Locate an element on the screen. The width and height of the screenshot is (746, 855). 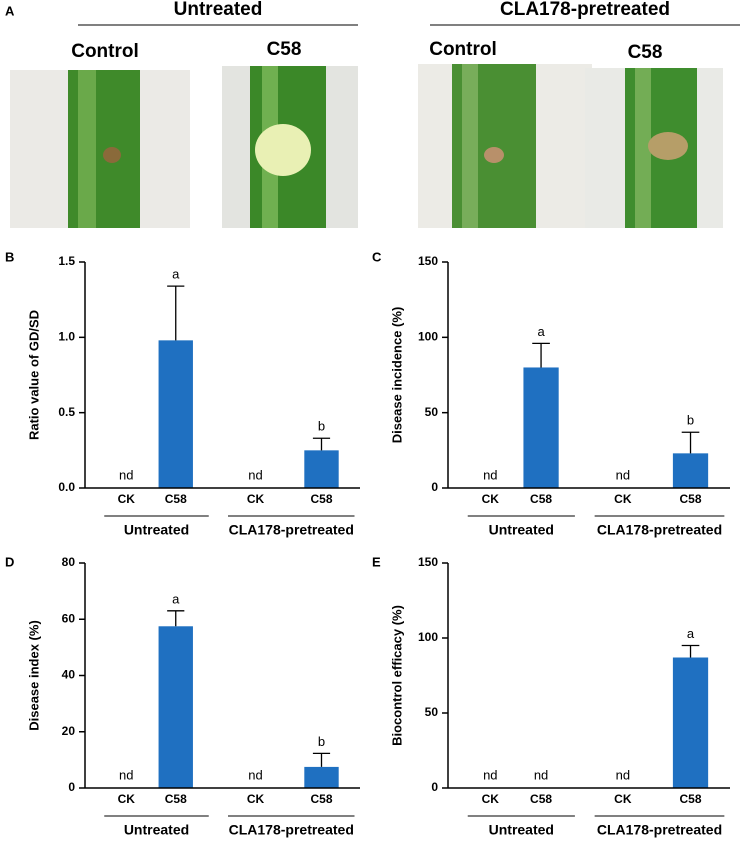
group-title: CLA178-pretreated is located at coordinates (585, 10).